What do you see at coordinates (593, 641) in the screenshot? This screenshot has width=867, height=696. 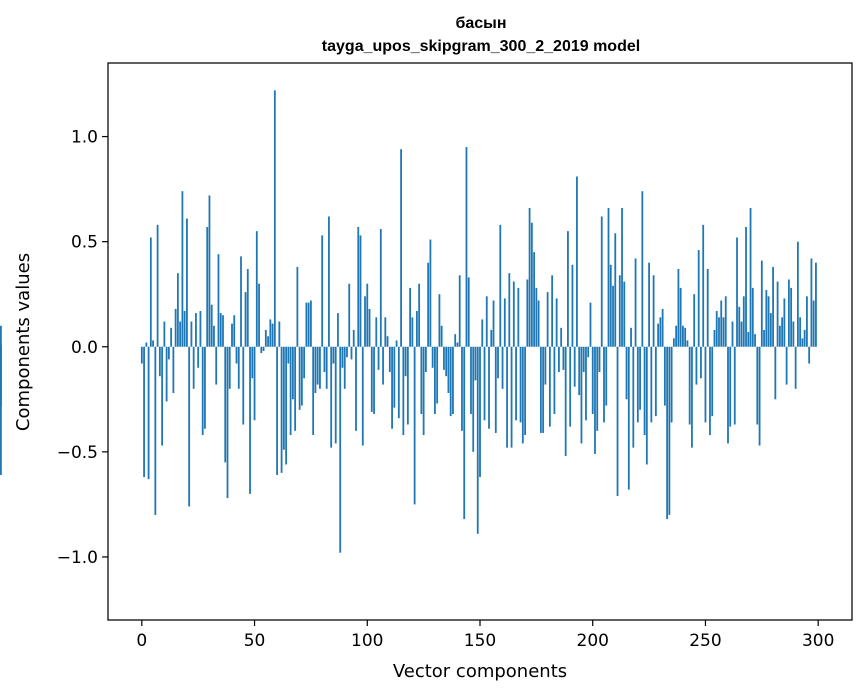 I see `x-tick-label: 200` at bounding box center [593, 641].